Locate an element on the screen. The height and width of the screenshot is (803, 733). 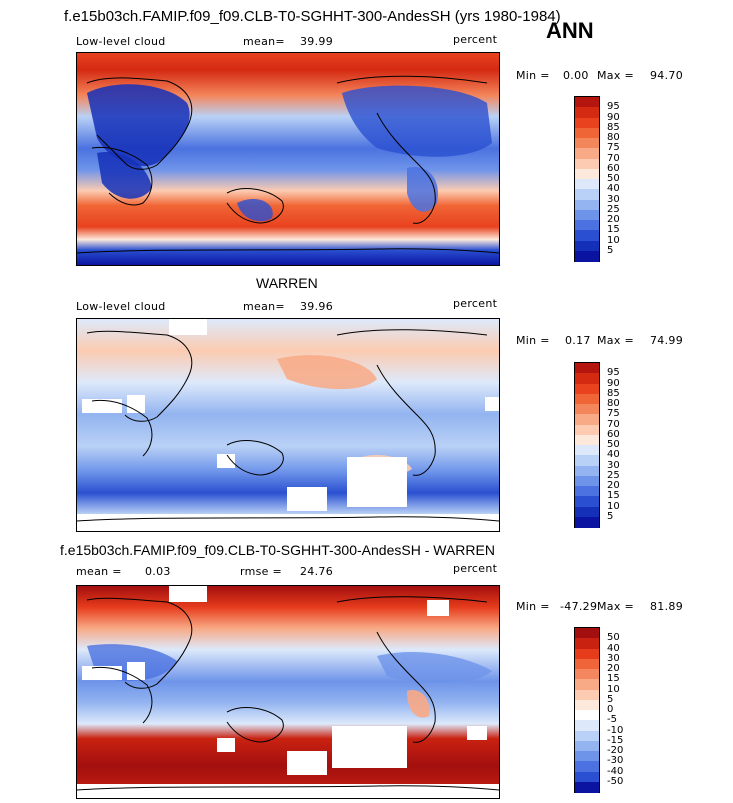
colorbar-tick-label: -10 is located at coordinates (615, 730).